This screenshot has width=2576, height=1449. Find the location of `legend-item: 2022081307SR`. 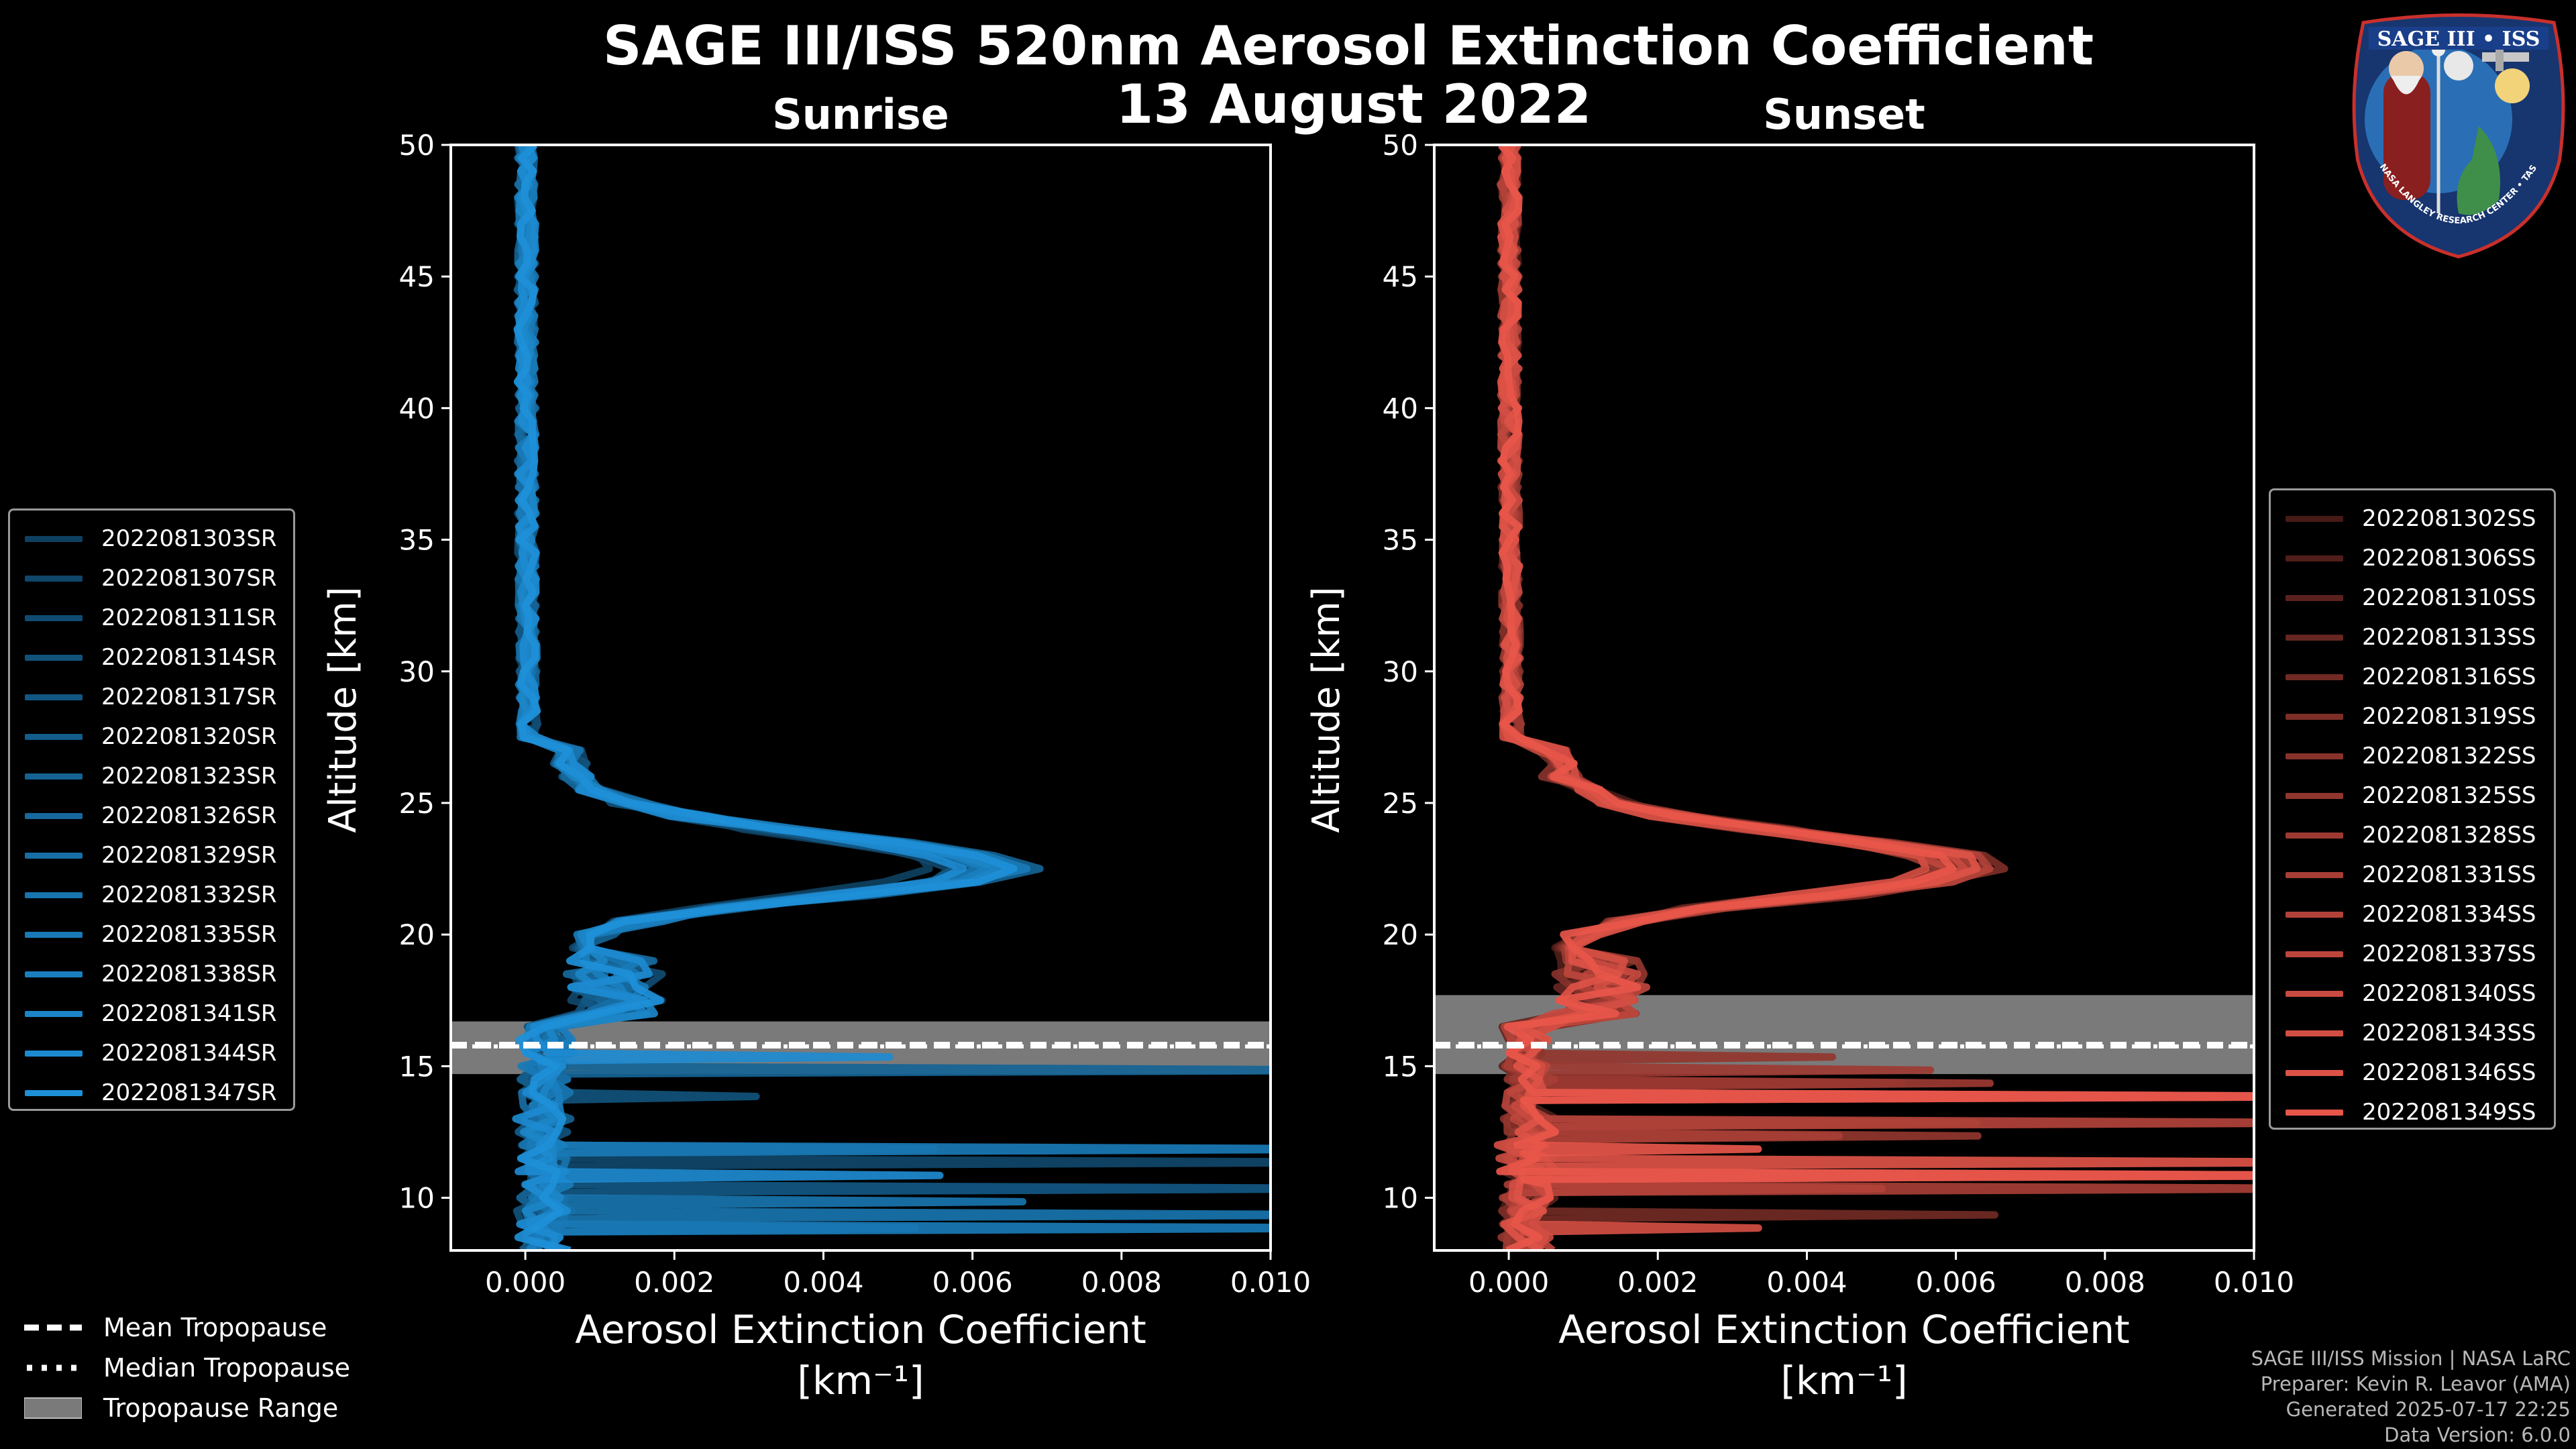

legend-item: 2022081307SR is located at coordinates (151, 578).